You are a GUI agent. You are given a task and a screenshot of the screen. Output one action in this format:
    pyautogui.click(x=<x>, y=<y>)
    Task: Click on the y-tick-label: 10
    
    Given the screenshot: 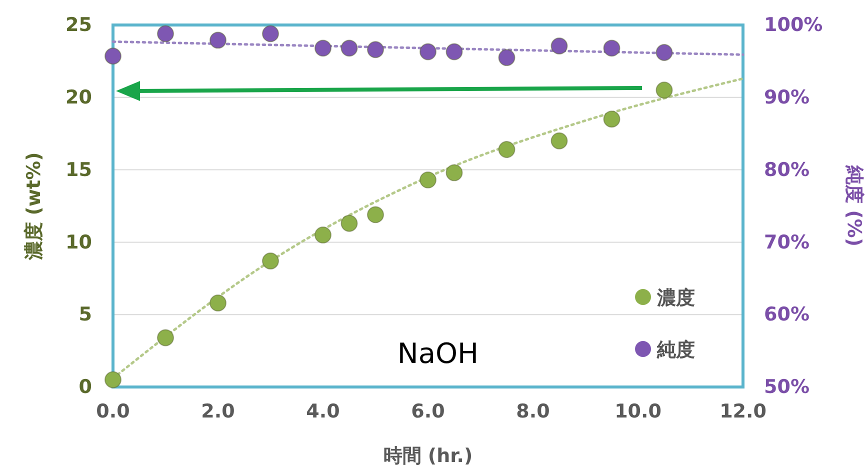 What is the action you would take?
    pyautogui.click(x=79, y=242)
    